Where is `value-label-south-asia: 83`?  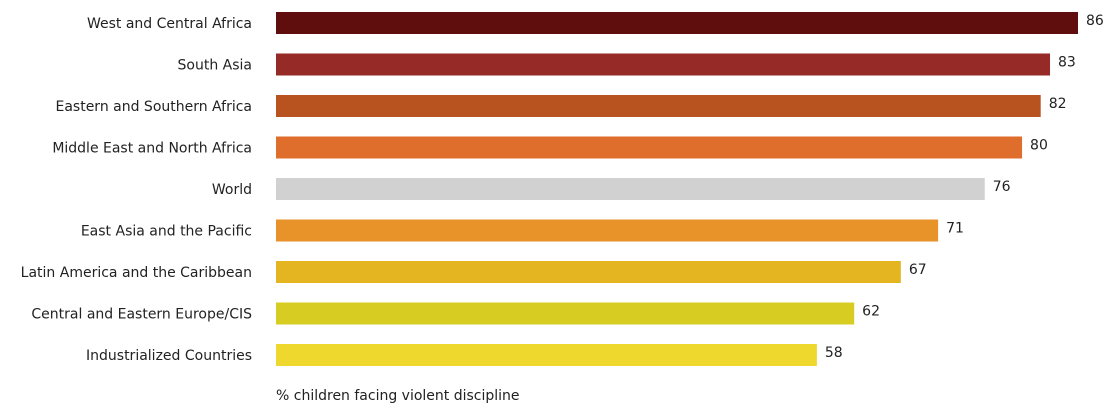 value-label-south-asia: 83 is located at coordinates (1067, 63).